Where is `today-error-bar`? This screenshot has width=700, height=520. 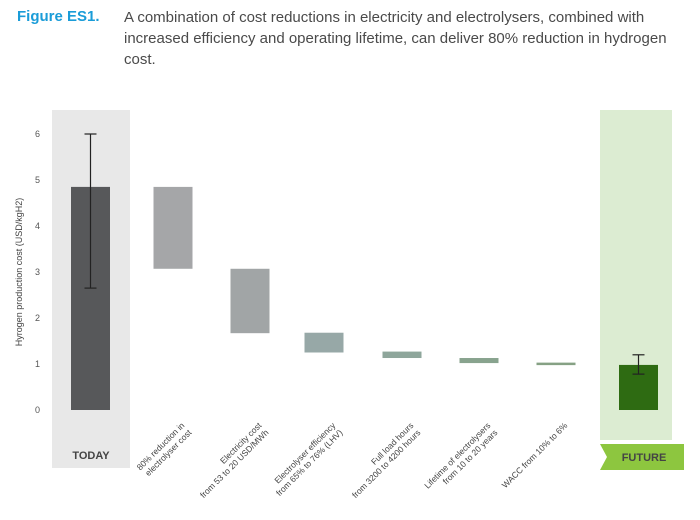
today-error-bar is located at coordinates (90, 211).